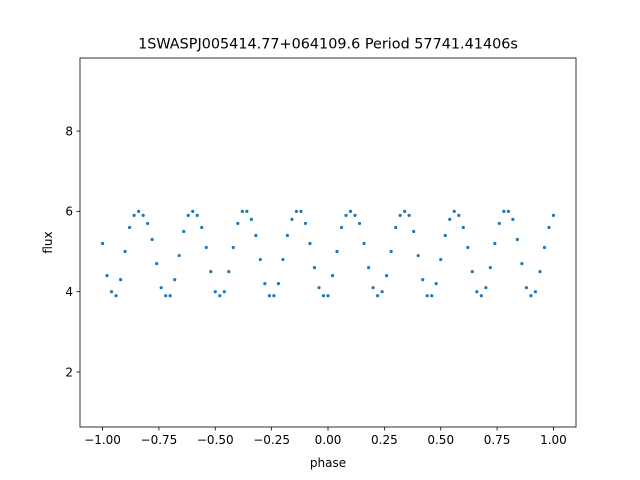 Image resolution: width=640 pixels, height=480 pixels. What do you see at coordinates (497, 440) in the screenshot?
I see `x-tick-label: 0.75` at bounding box center [497, 440].